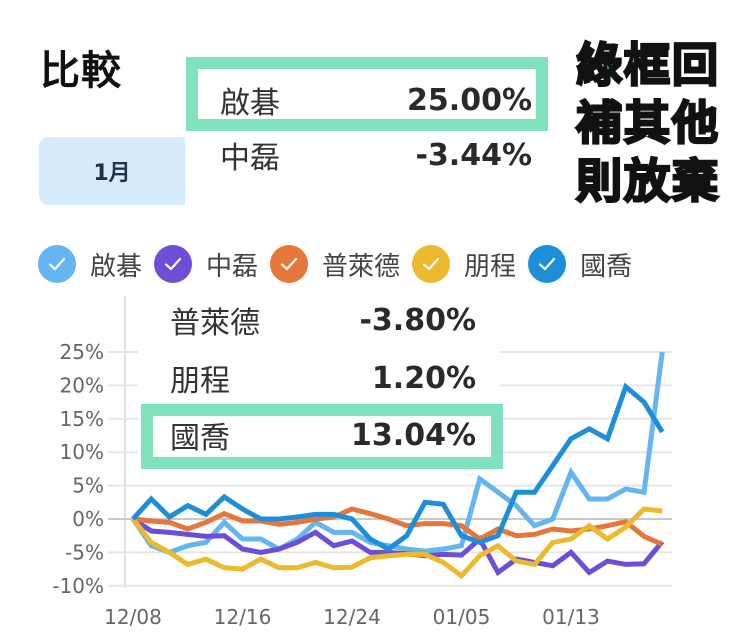 This screenshot has height=641, width=740. I want to click on x-tick-label: 01/13, so click(571, 617).